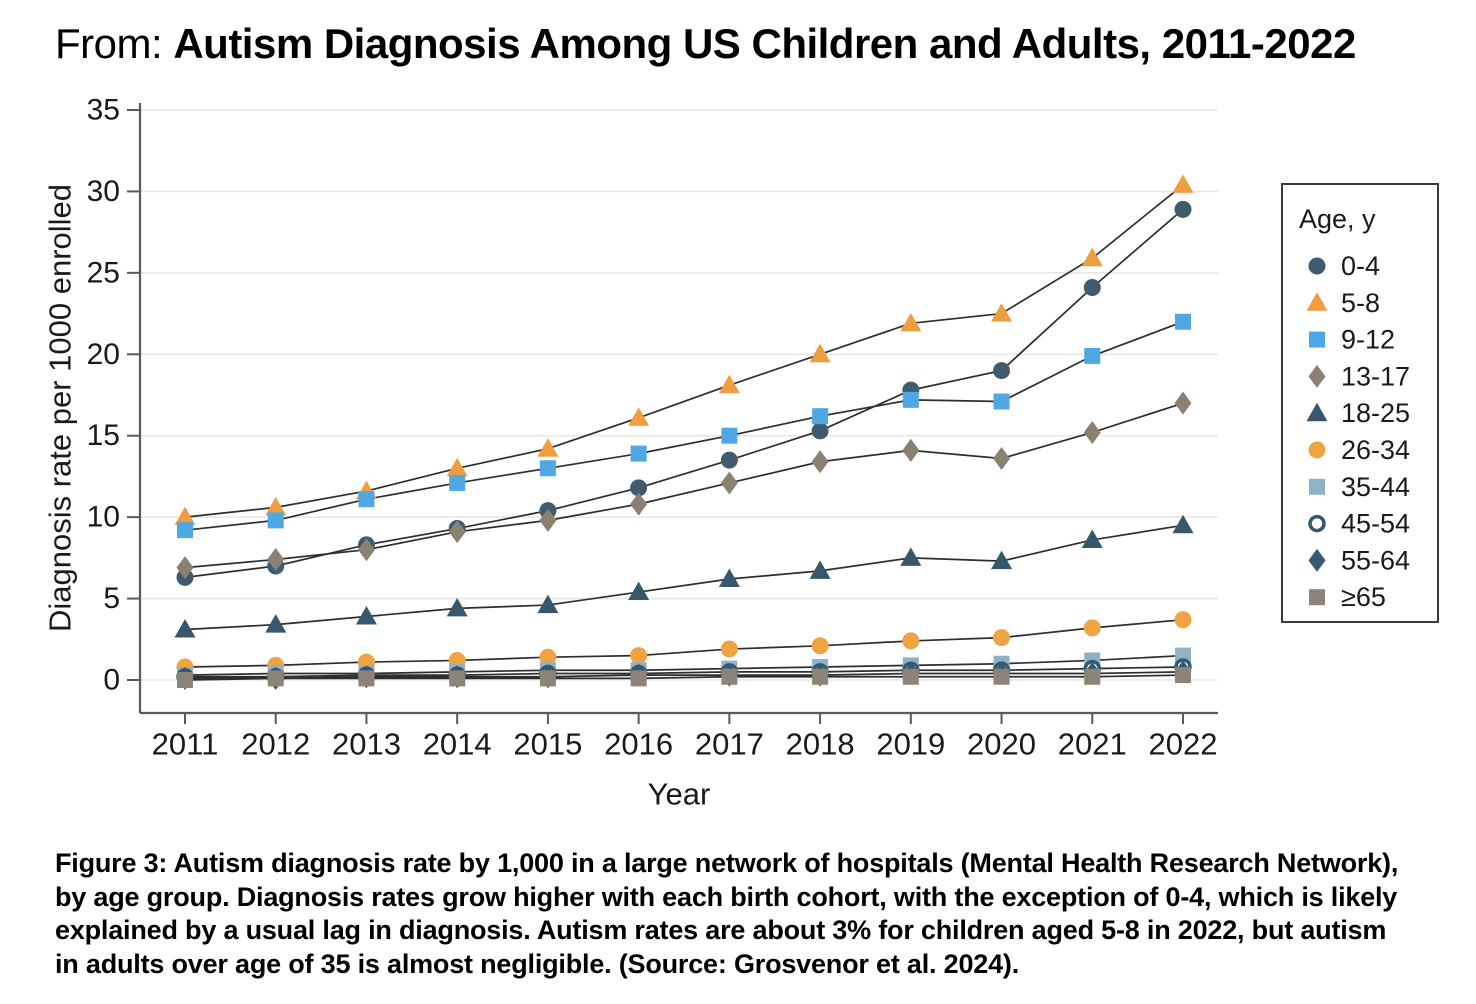  What do you see at coordinates (275, 678) in the screenshot?
I see `series-65-marker-2012` at bounding box center [275, 678].